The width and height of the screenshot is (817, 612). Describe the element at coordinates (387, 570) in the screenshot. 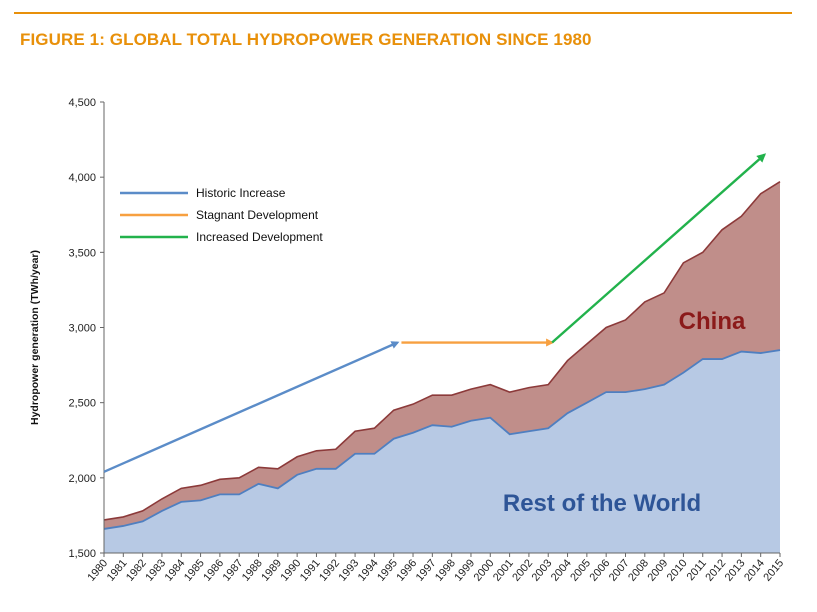

I see `x-tick-label: 1995` at that location.